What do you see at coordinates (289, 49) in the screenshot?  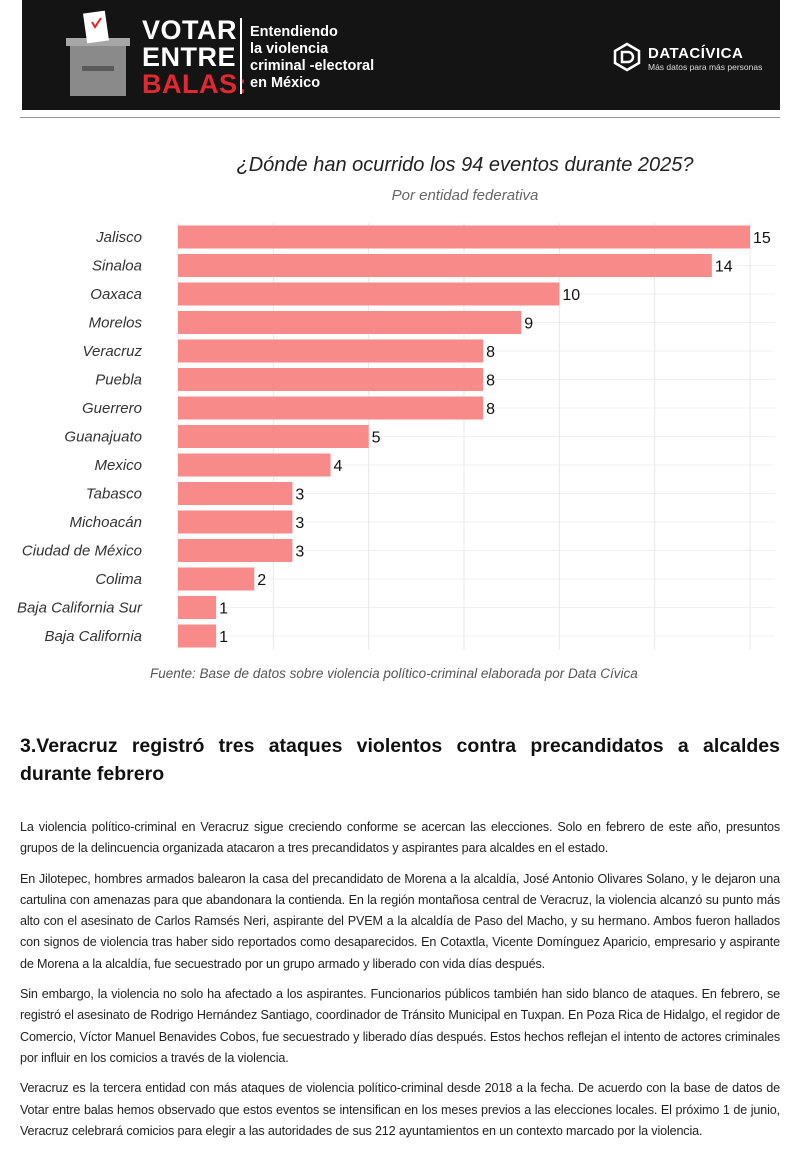 I see `subtitle-line: la violencia` at bounding box center [289, 49].